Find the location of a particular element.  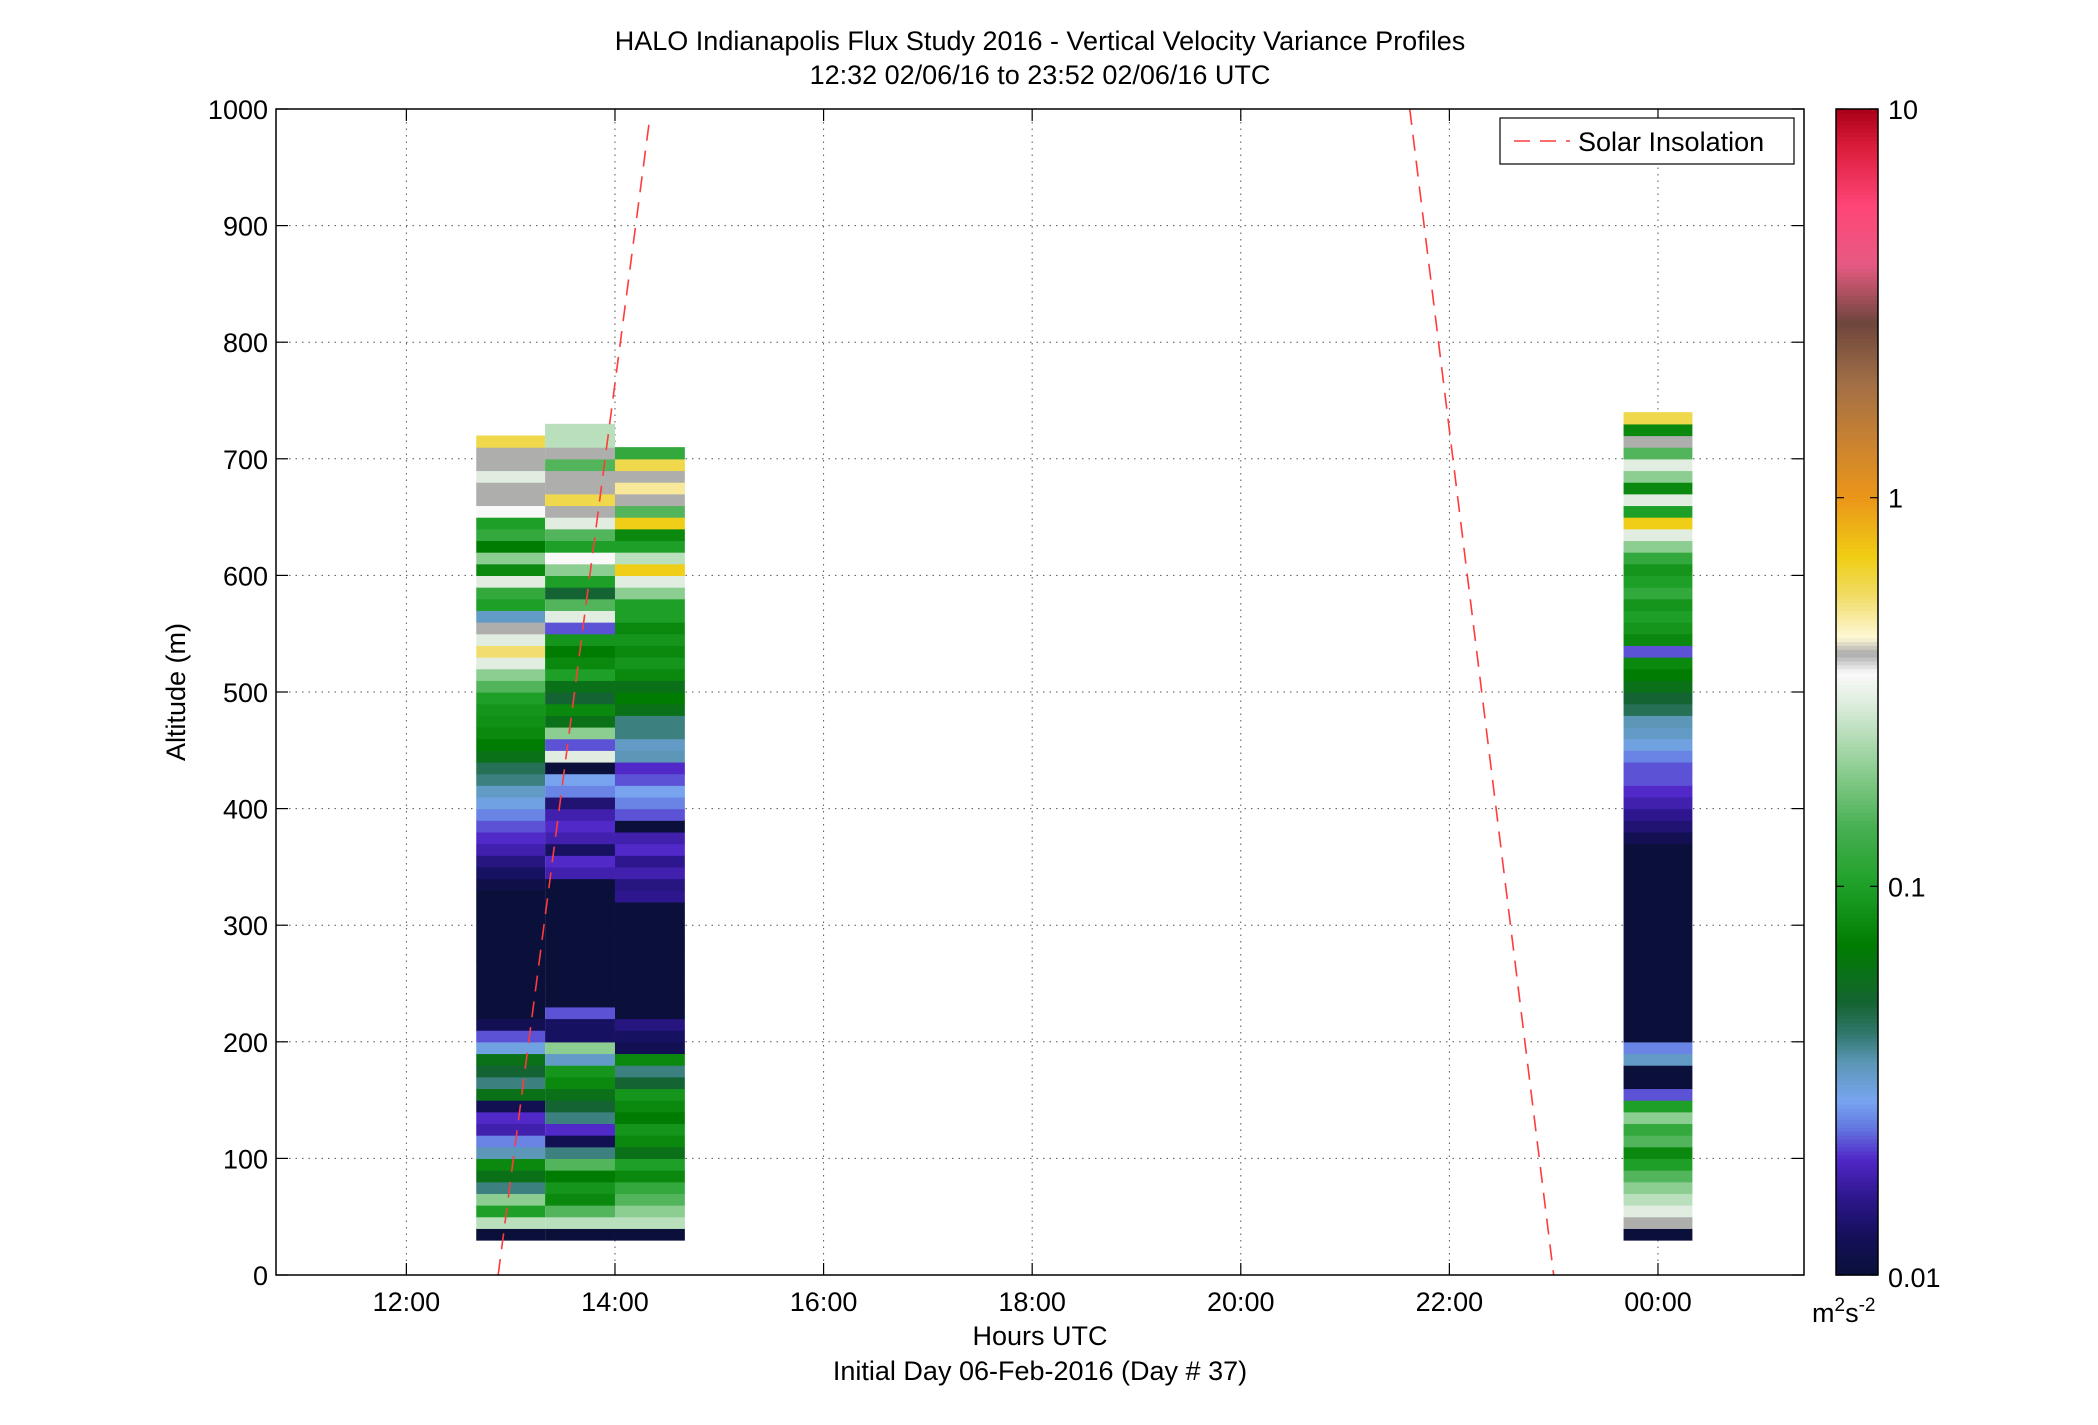

chart-subtitle: 12:32 02/06/16 to 23:52 02/06/16 UTC is located at coordinates (1040, 75).